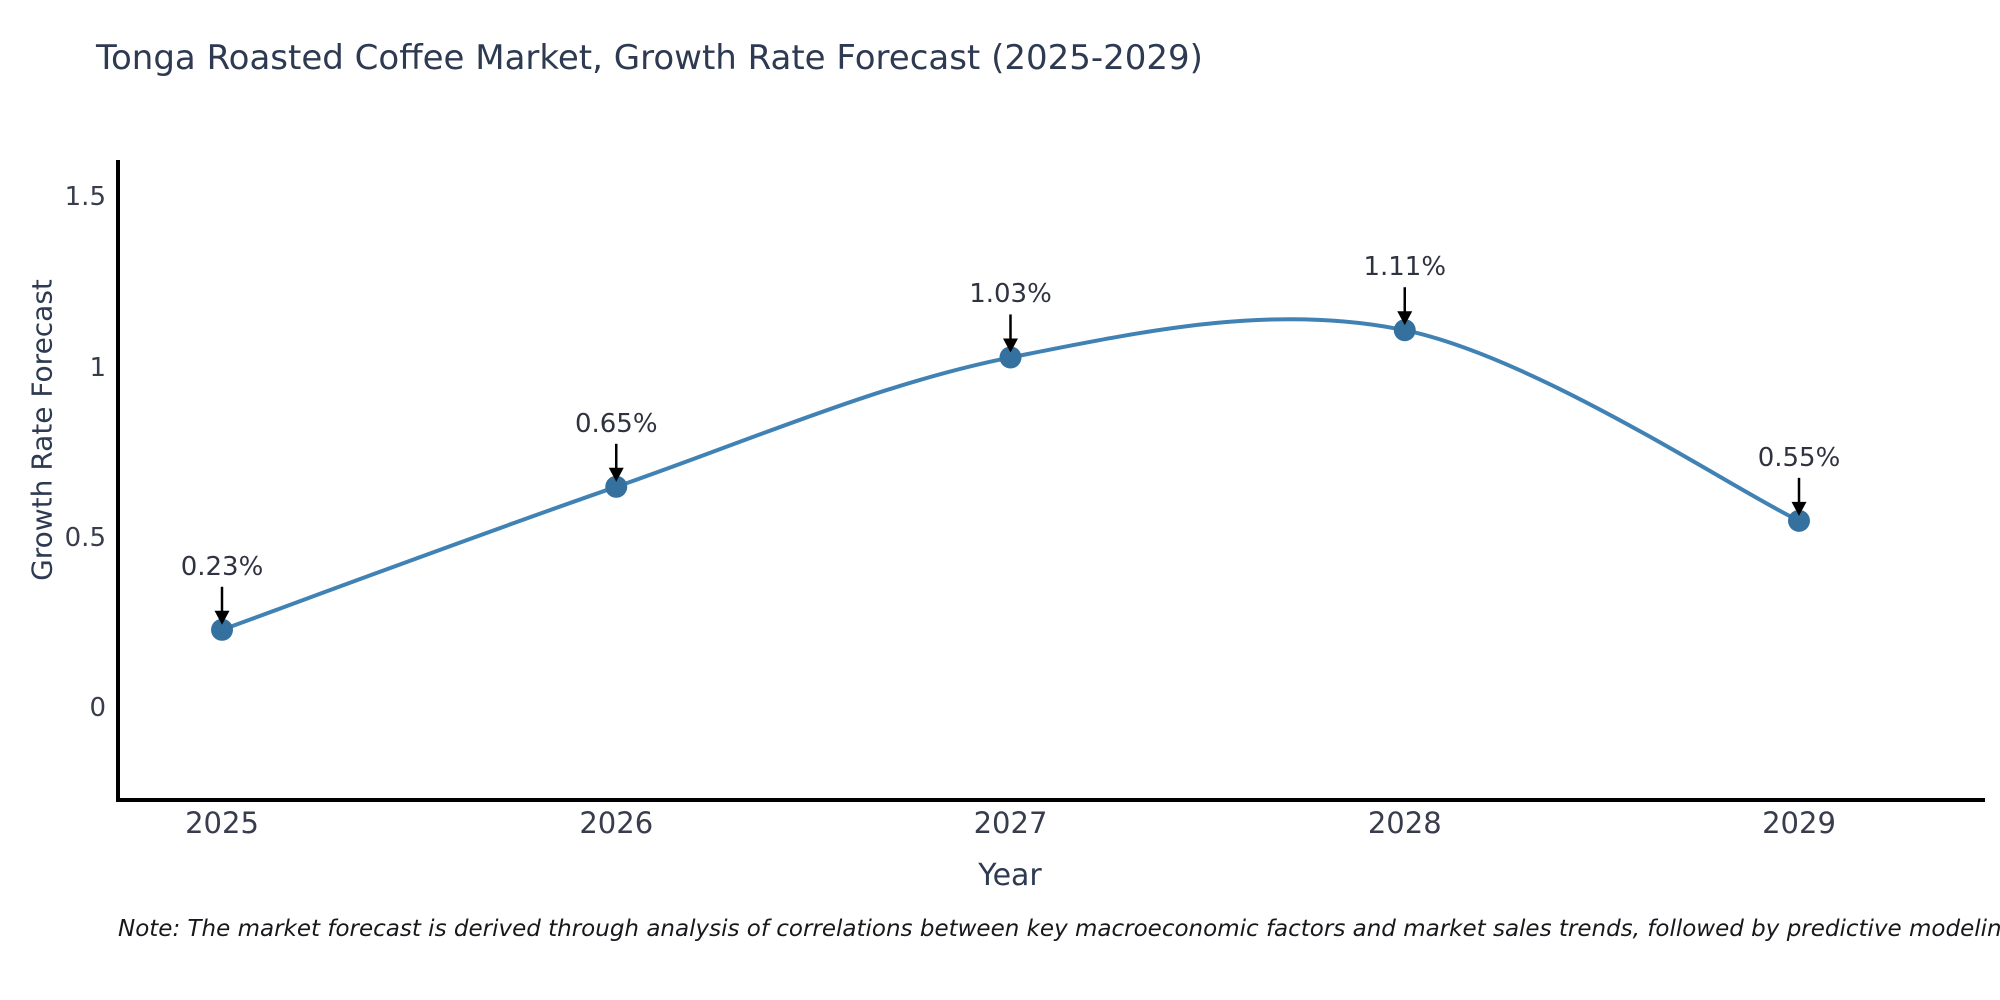 Image resolution: width=2000 pixels, height=1000 pixels. I want to click on y-tick-label-1.5: 1.5, so click(85, 197).